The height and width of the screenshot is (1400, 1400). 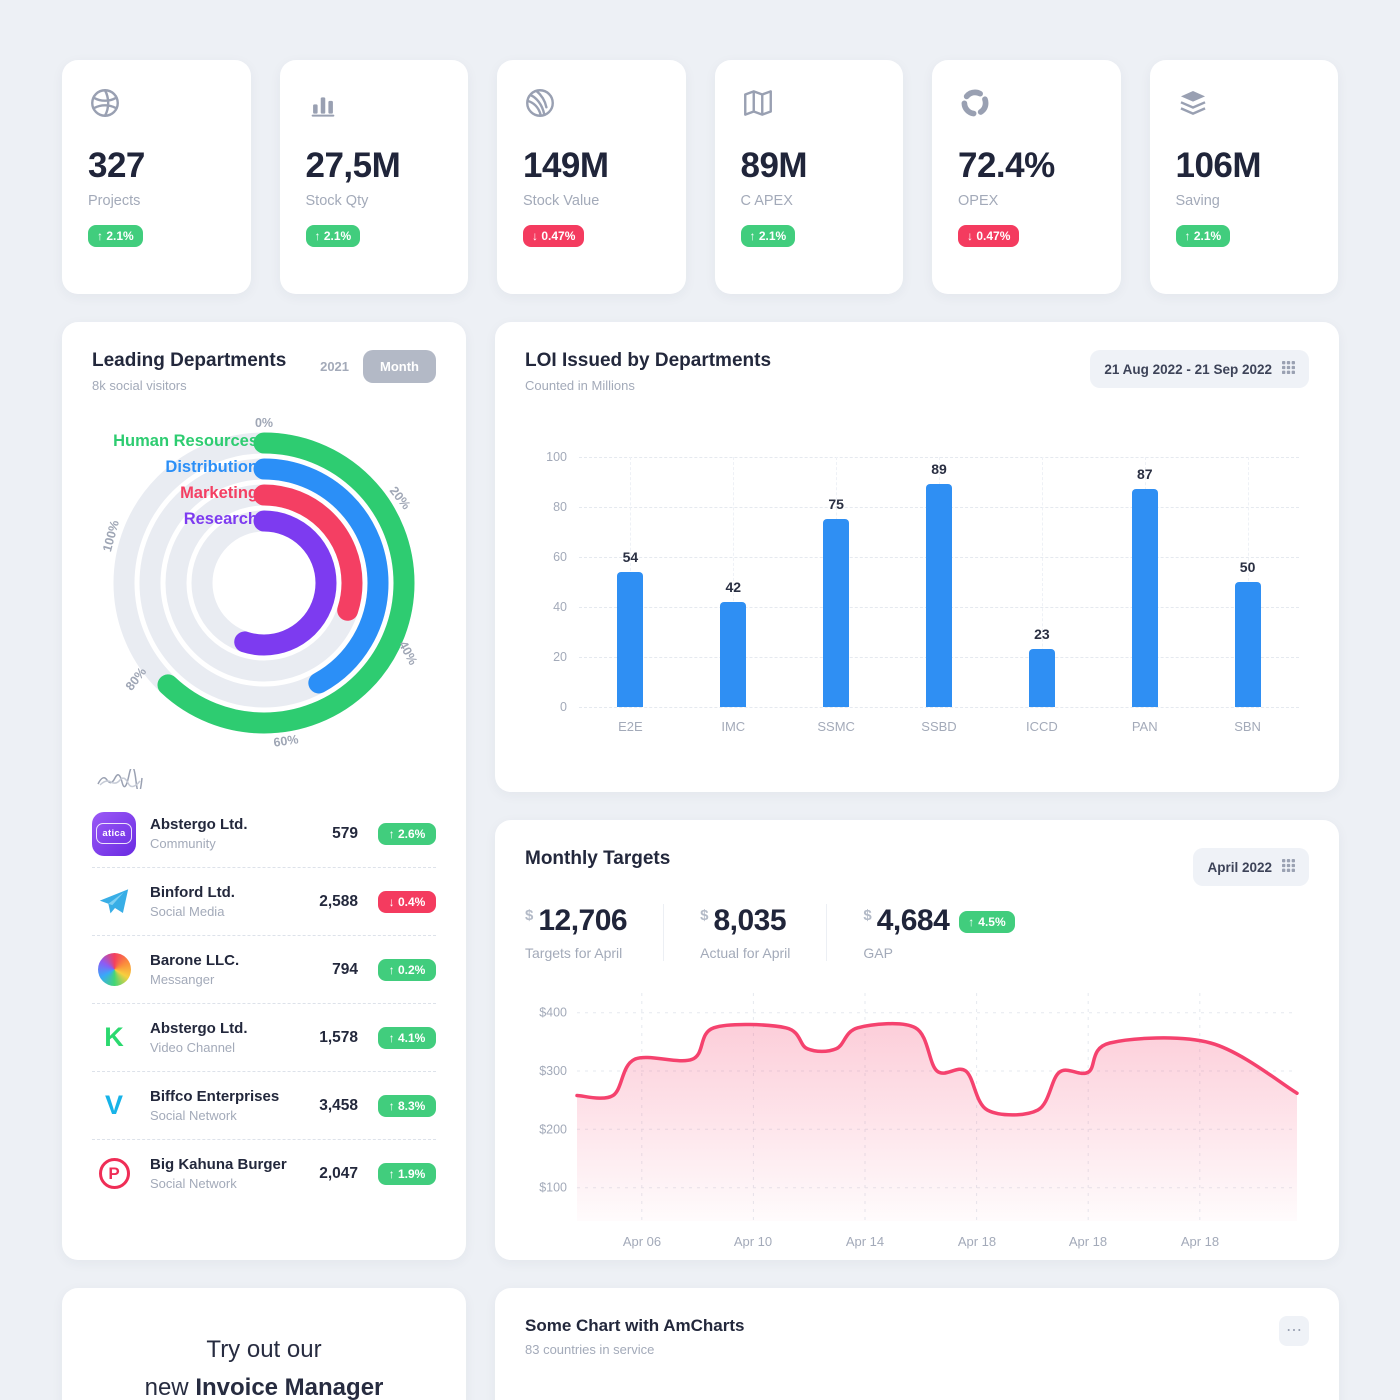 I want to click on account-channel: Community, so click(x=183, y=843).